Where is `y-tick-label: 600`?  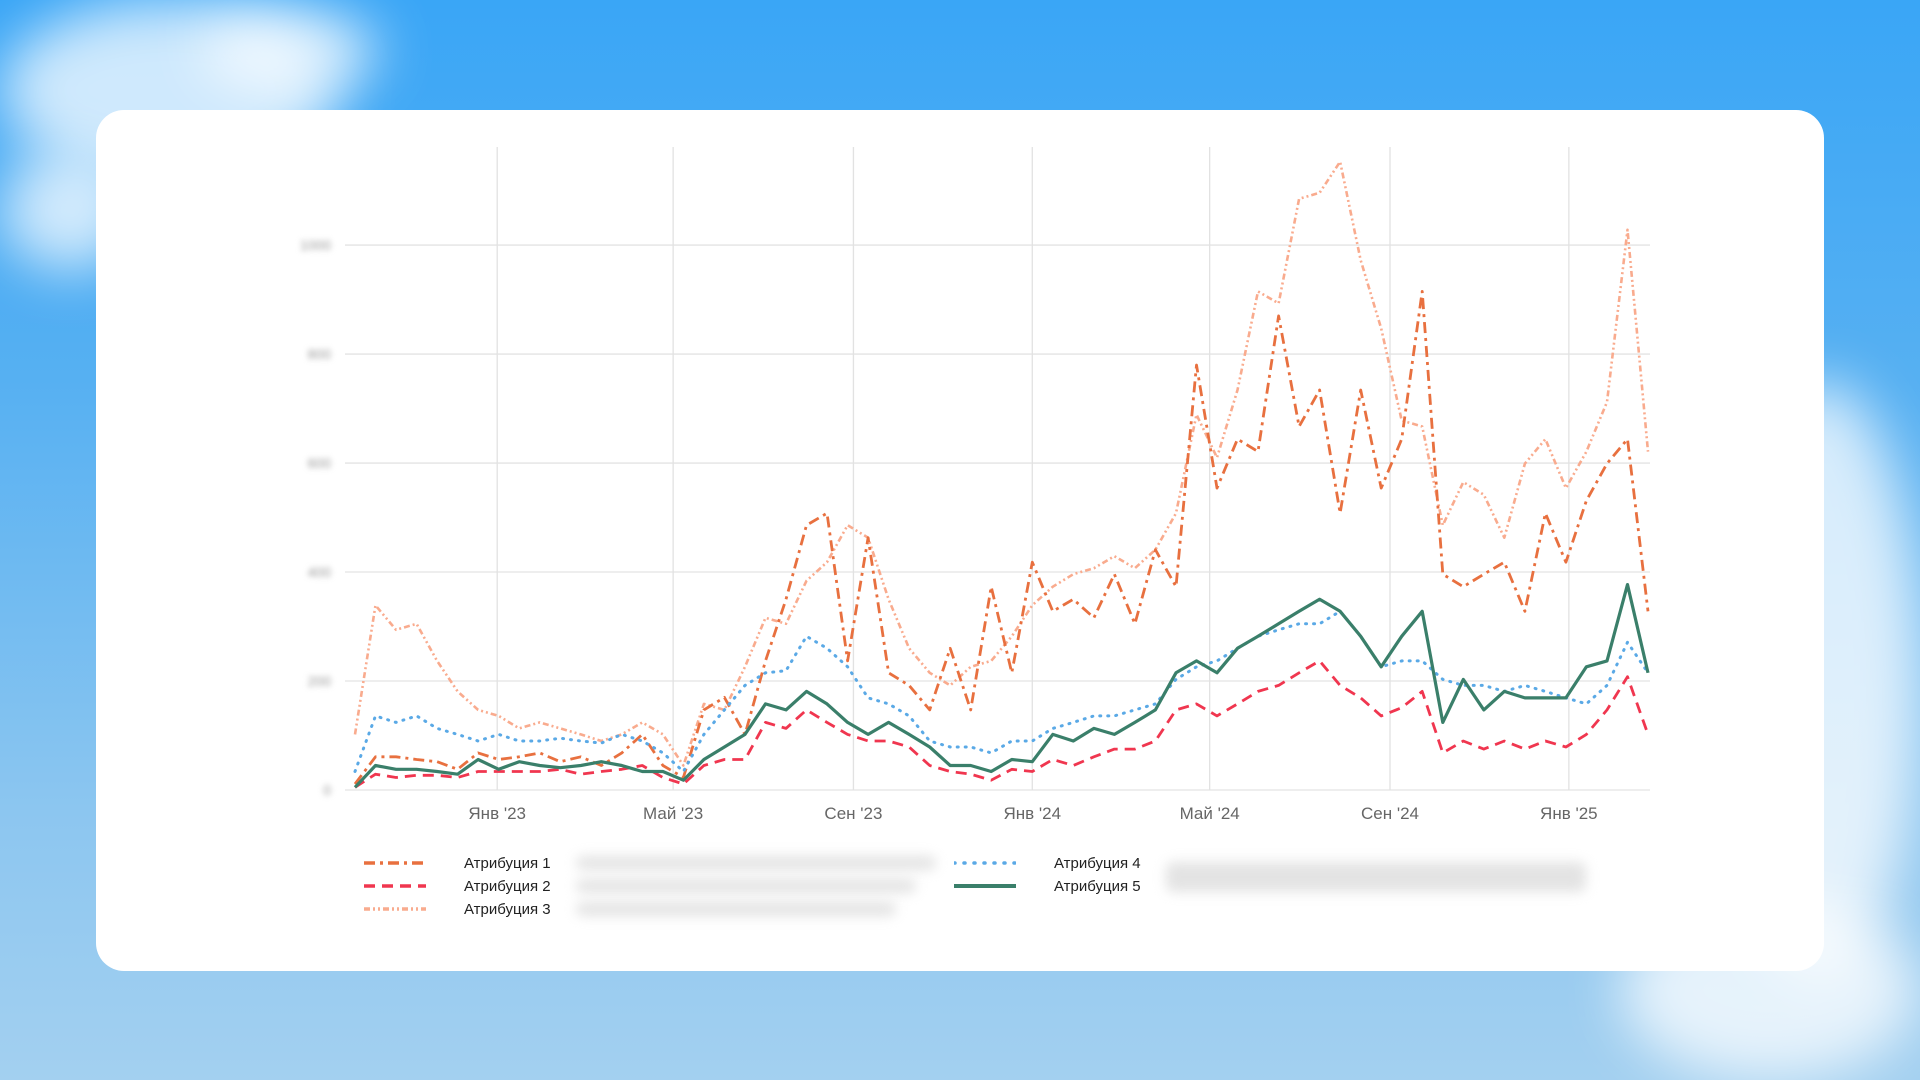 y-tick-label: 600 is located at coordinates (320, 463).